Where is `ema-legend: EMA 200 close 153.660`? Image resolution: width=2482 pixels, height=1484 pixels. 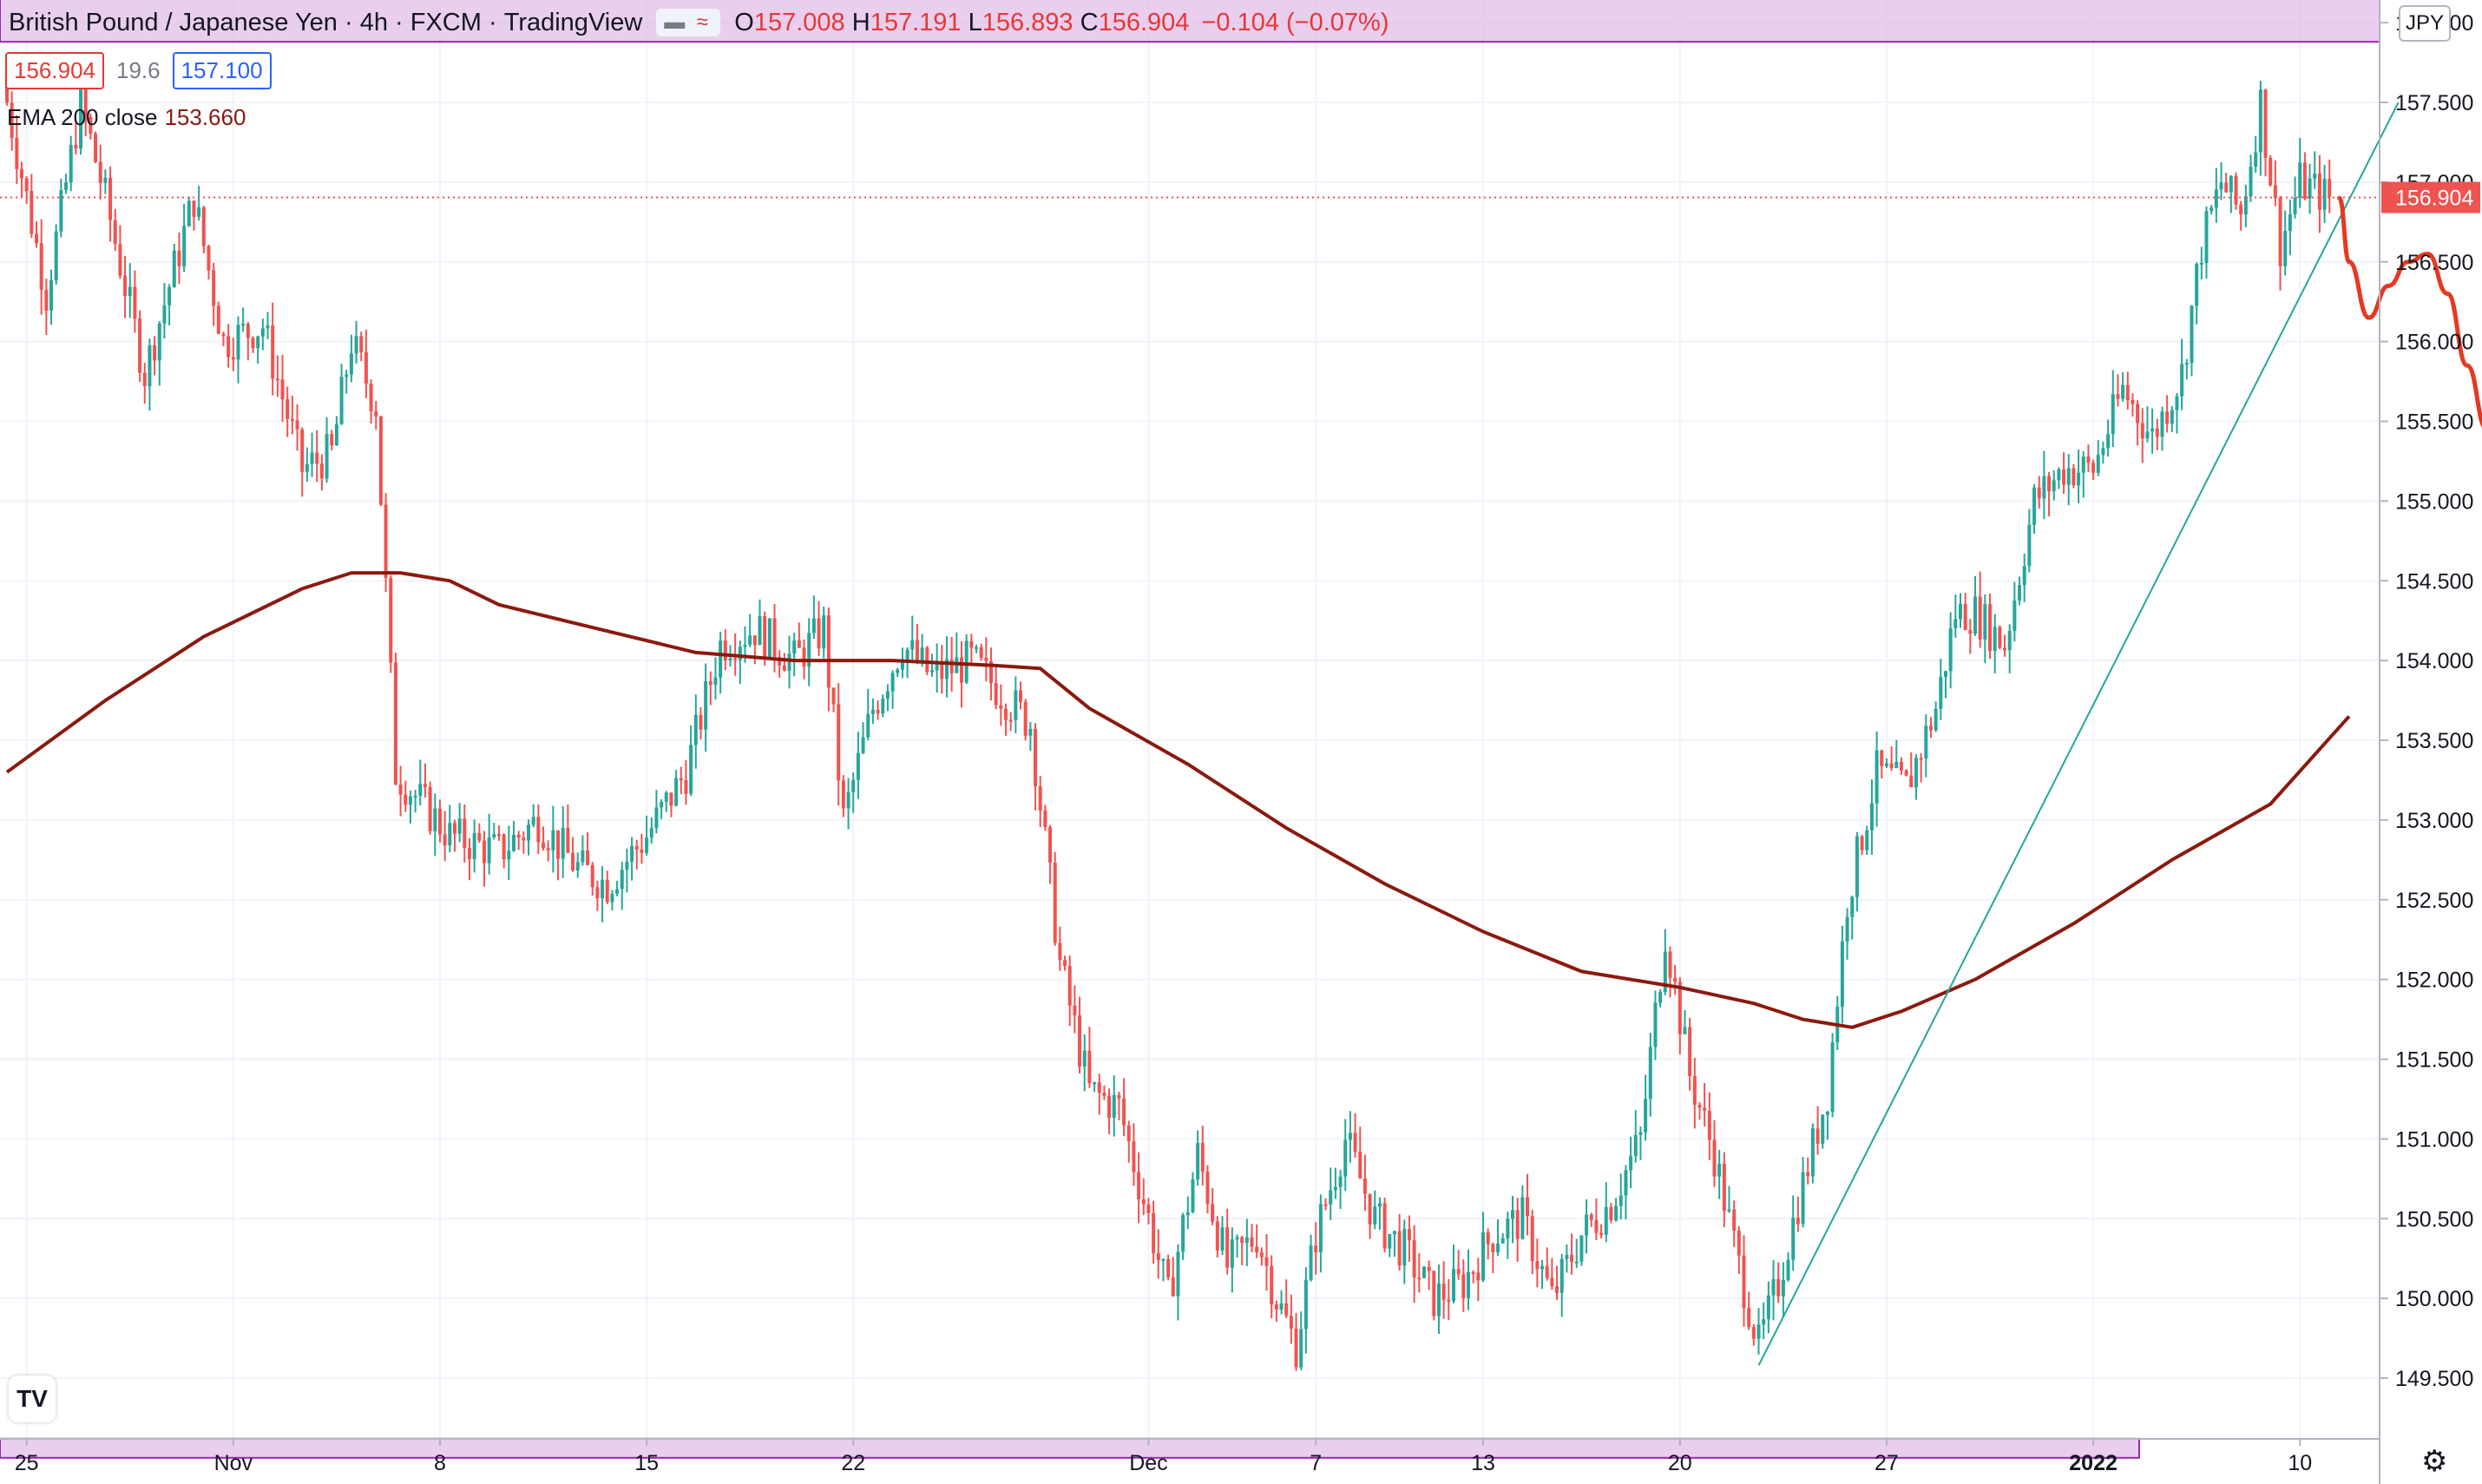
ema-legend: EMA 200 close 153.660 is located at coordinates (126, 117).